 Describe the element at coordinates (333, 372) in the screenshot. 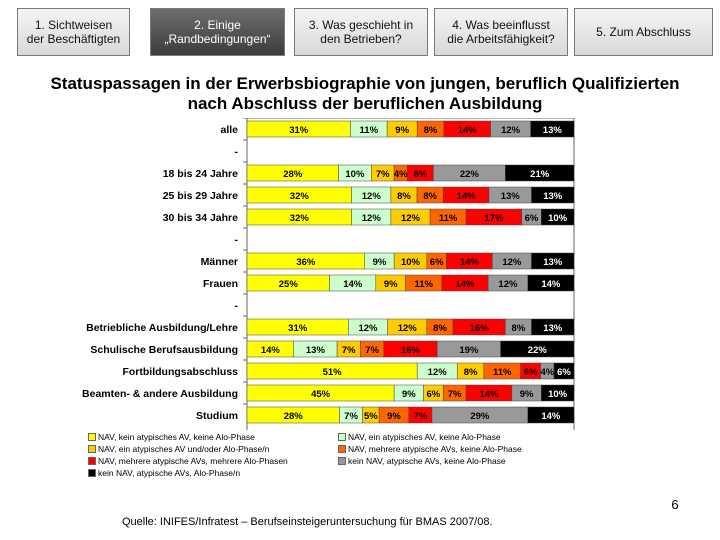

I see `bar-value-label: 51%` at that location.